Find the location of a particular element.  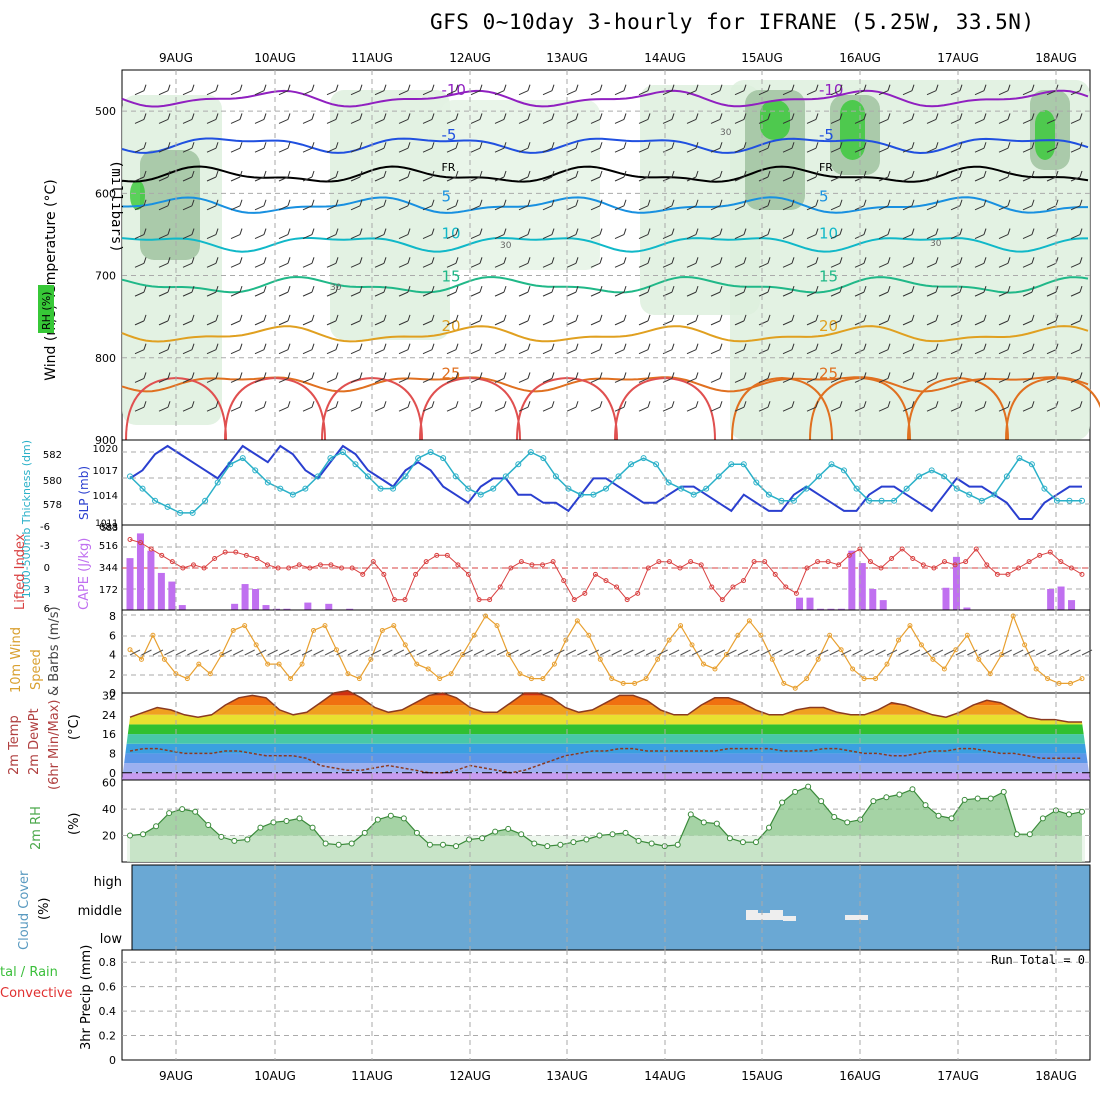

cloud-gap is located at coordinates (776, 915).